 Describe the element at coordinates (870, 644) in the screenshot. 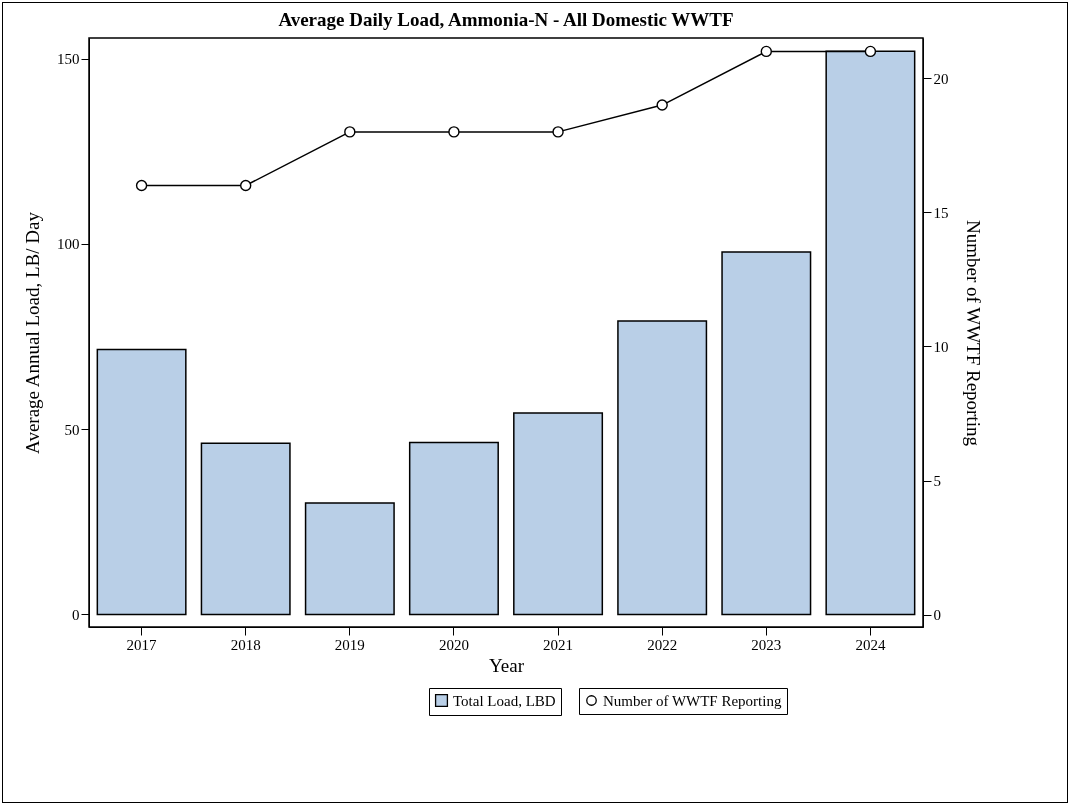

I see `x-tick-label: 2024` at that location.